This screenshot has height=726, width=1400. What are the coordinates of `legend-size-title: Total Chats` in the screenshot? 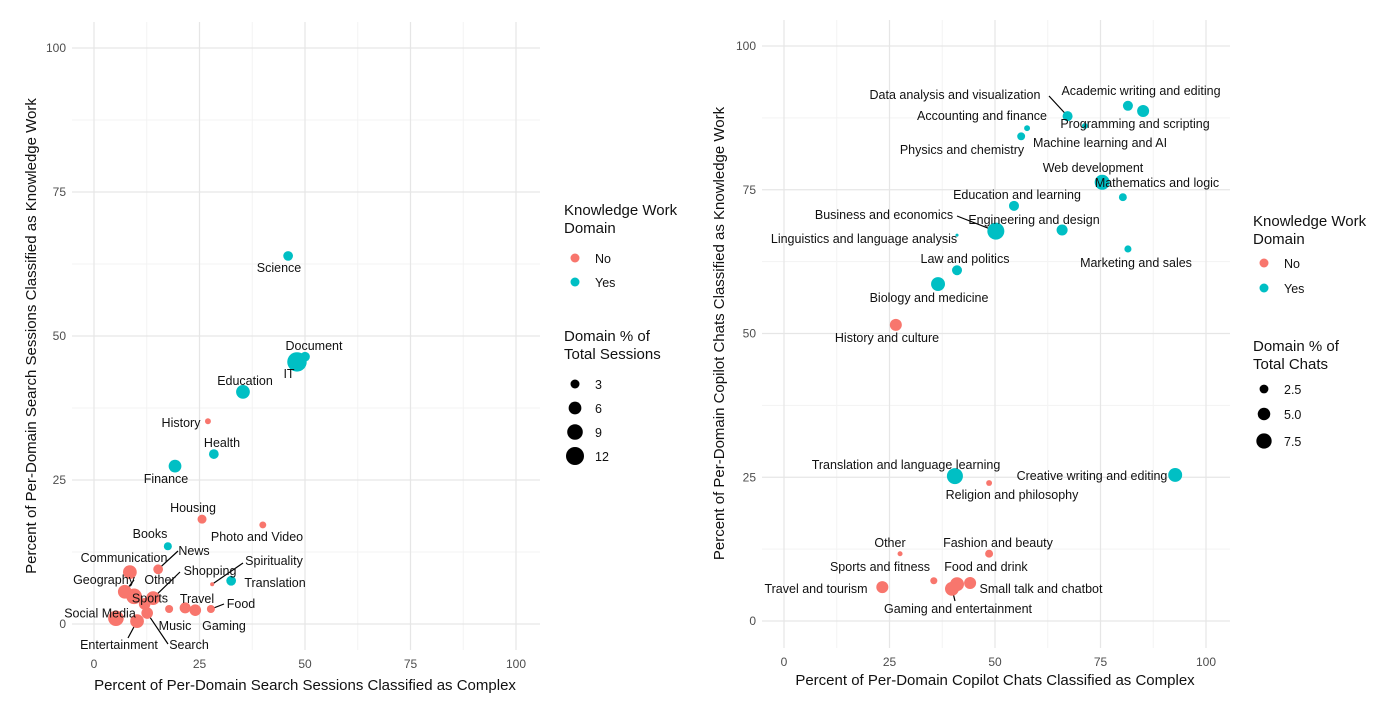 It's located at (1290, 364).